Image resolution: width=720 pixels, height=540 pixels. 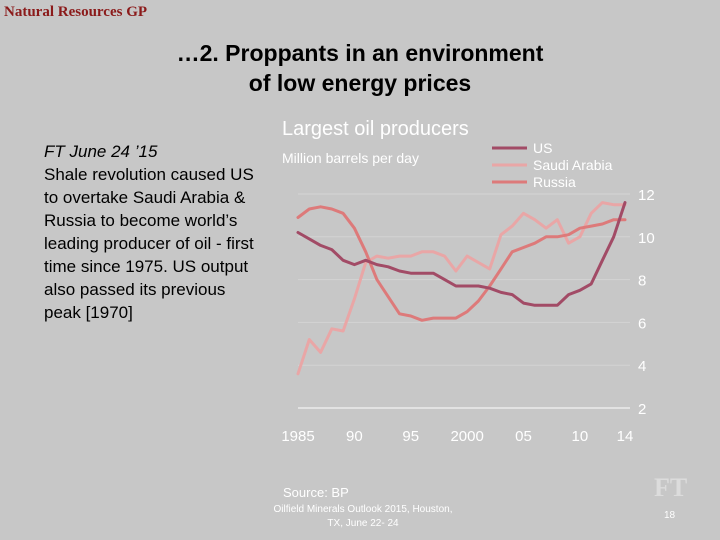 I want to click on y-tick-label: 2, so click(x=642, y=409).